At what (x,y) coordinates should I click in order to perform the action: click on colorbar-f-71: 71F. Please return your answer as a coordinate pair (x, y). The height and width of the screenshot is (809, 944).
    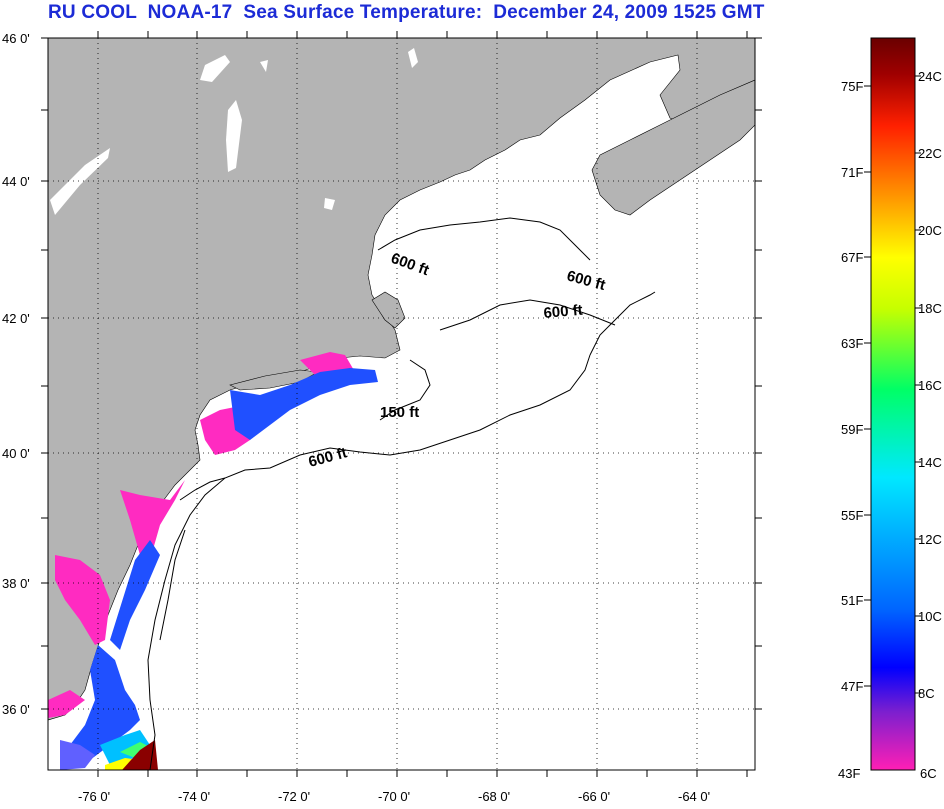
    Looking at the image, I should click on (852, 172).